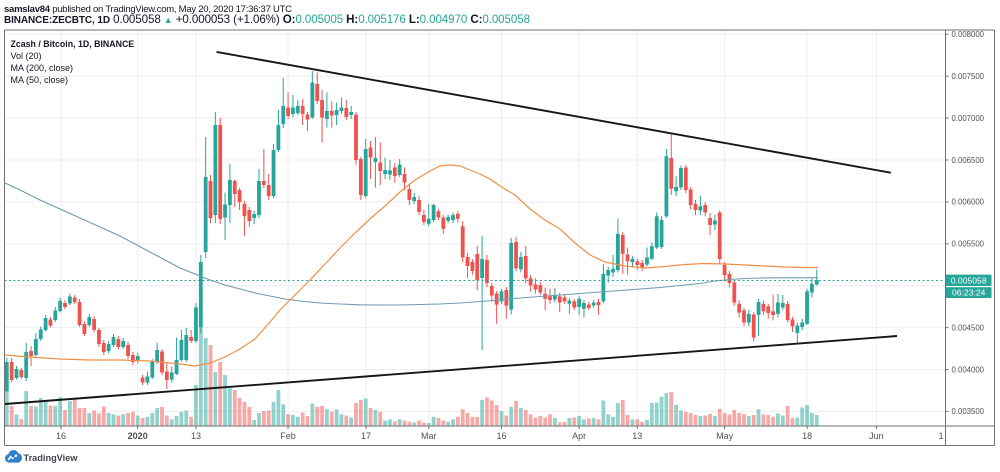 The image size is (1000, 472). What do you see at coordinates (969, 293) in the screenshot?
I see `svg-text: 06:23:24` at bounding box center [969, 293].